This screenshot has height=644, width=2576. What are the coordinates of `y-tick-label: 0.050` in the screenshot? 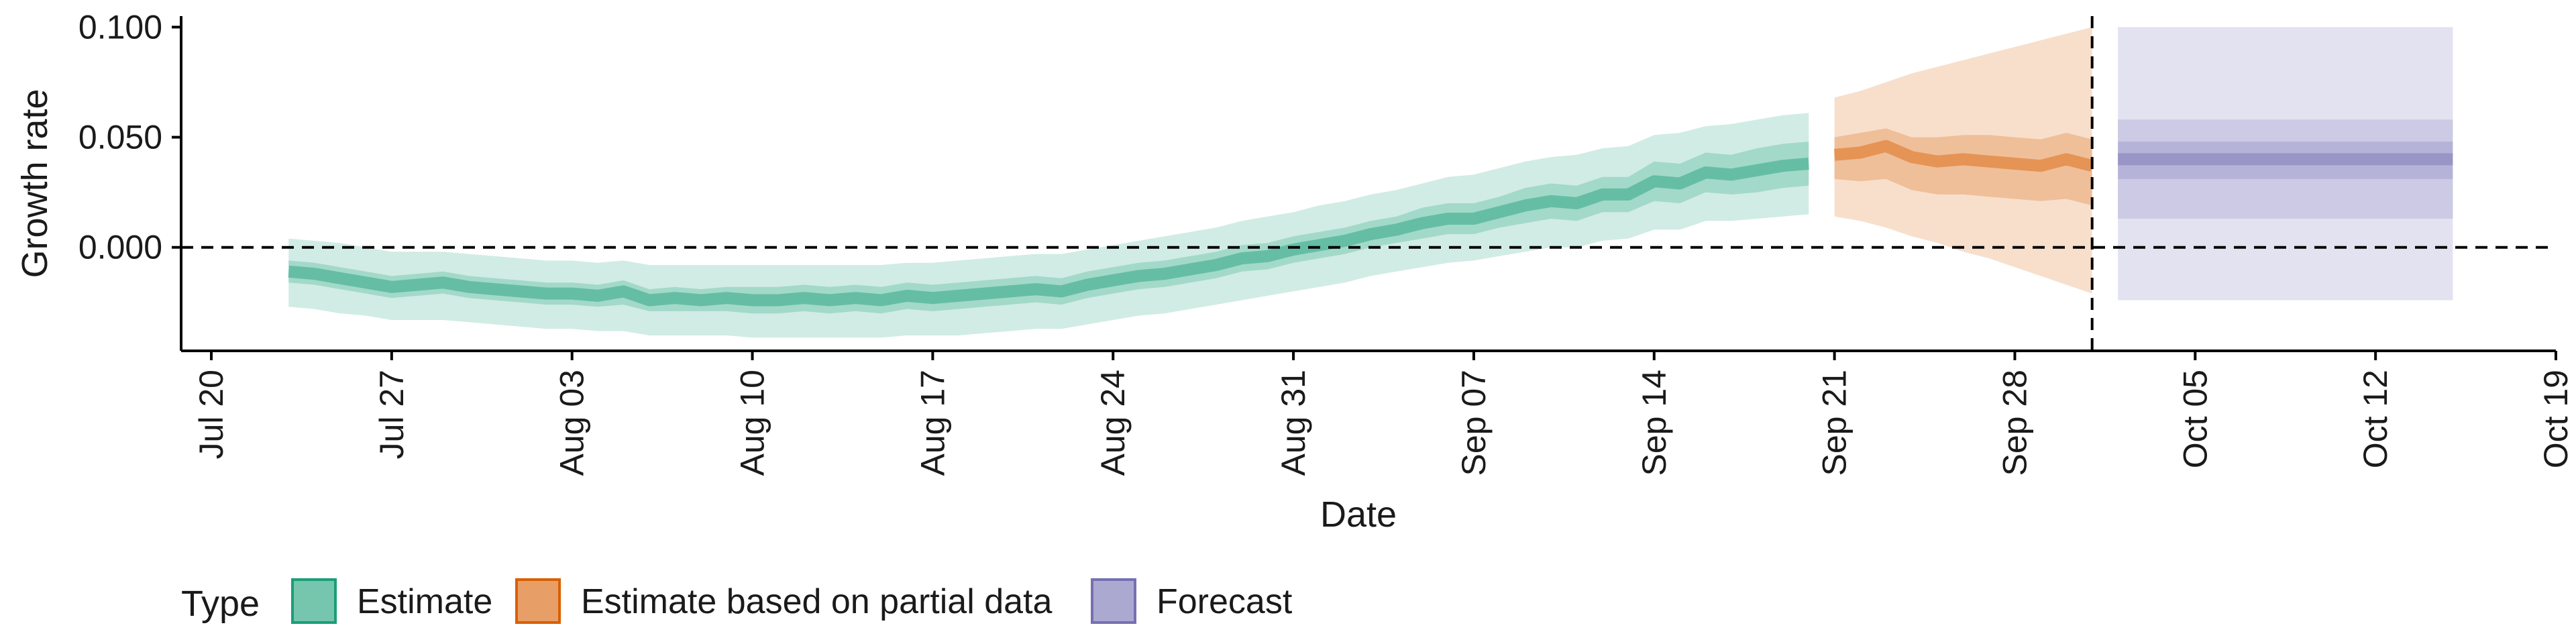 It's located at (120, 137).